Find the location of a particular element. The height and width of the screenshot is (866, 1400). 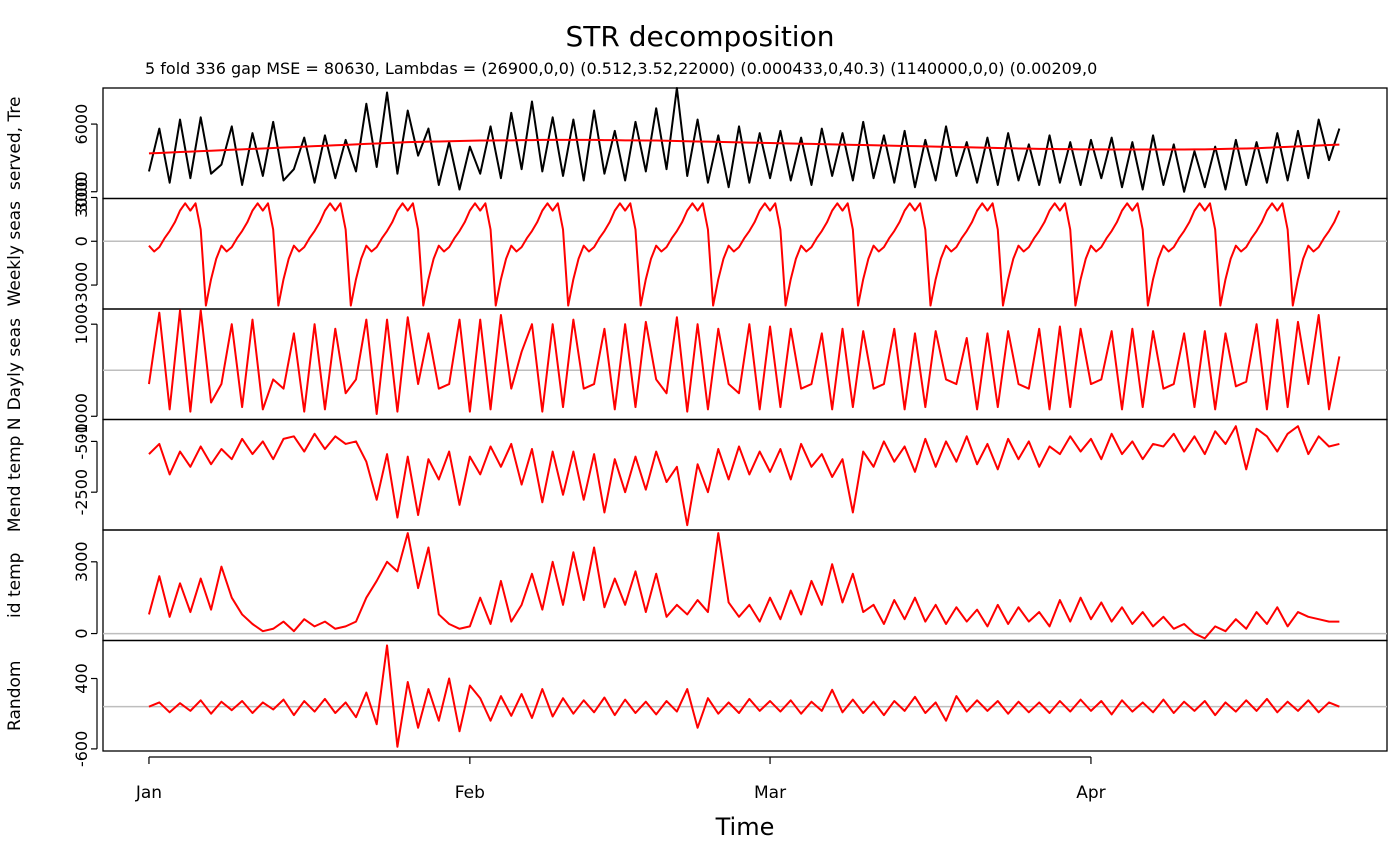

y-tick-label: -1000 is located at coordinates (81, 416).